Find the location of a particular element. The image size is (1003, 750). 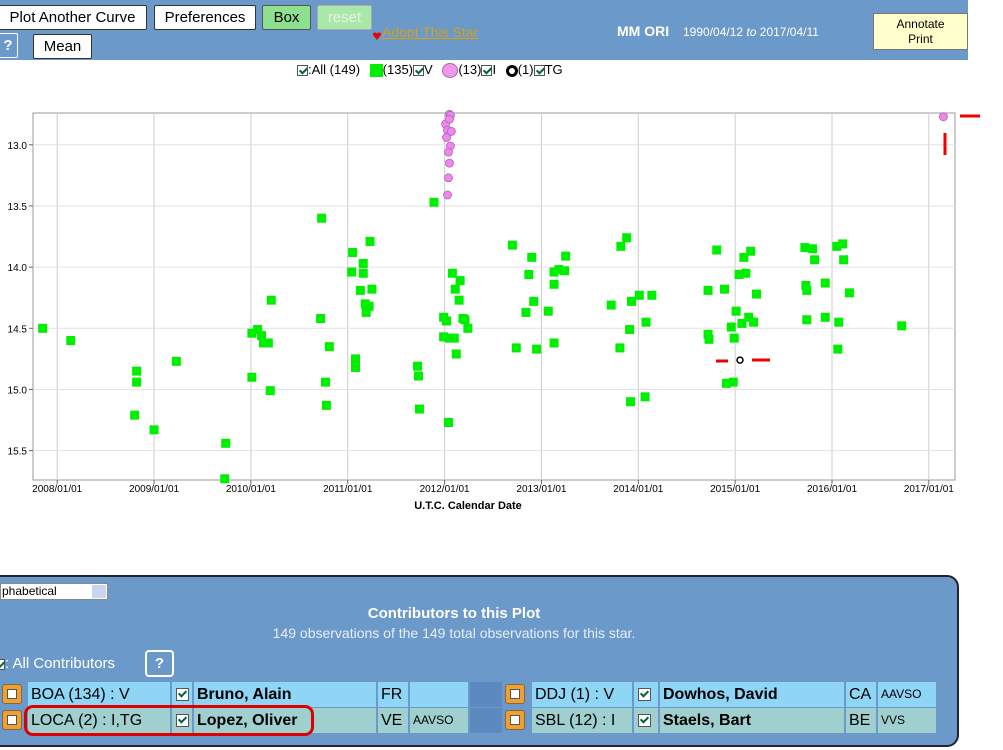

button: Preferences is located at coordinates (205, 17).